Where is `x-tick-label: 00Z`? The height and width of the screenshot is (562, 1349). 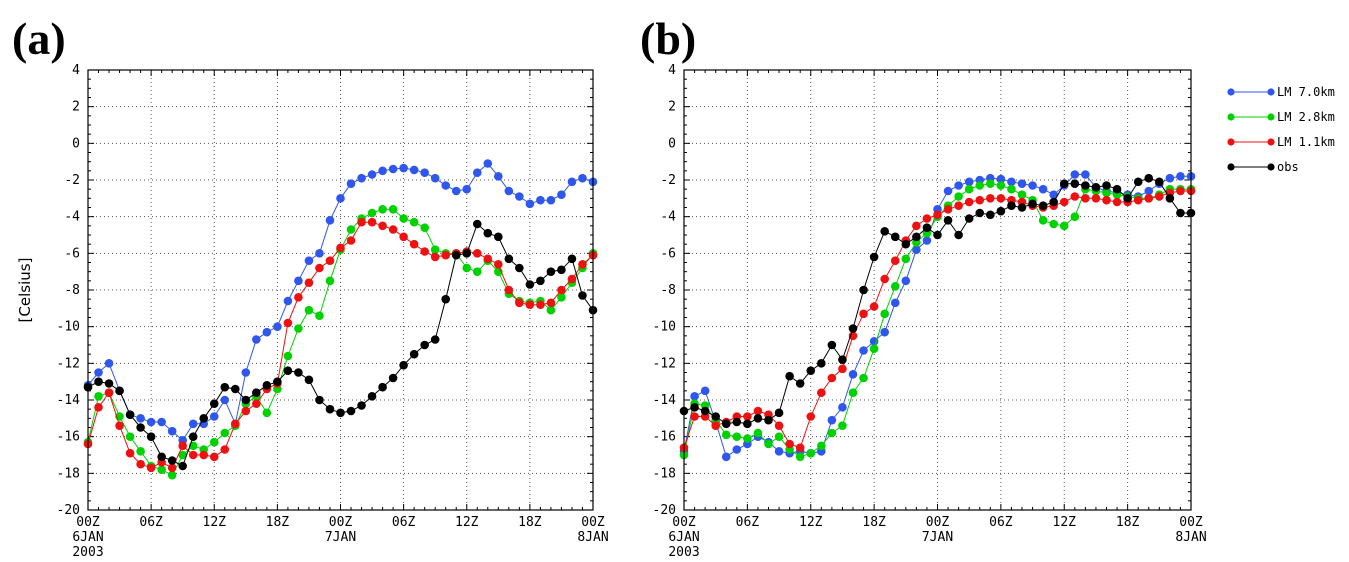 x-tick-label: 00Z is located at coordinates (684, 522).